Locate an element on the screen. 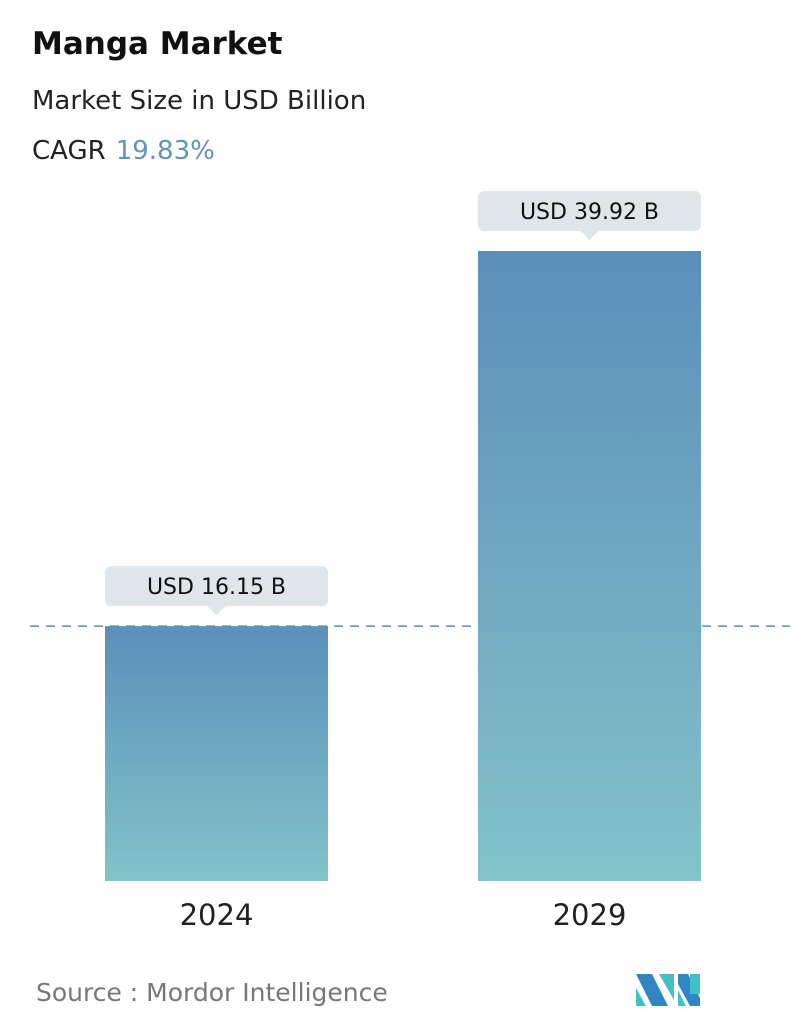 This screenshot has width=796, height=1034. data-label-box-2029 is located at coordinates (589, 211).